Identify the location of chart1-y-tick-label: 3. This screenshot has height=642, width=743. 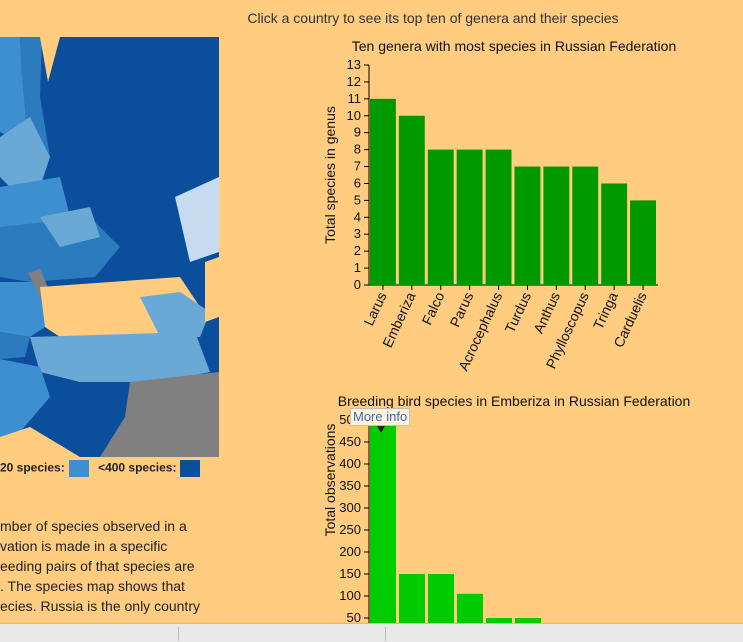
(357, 233).